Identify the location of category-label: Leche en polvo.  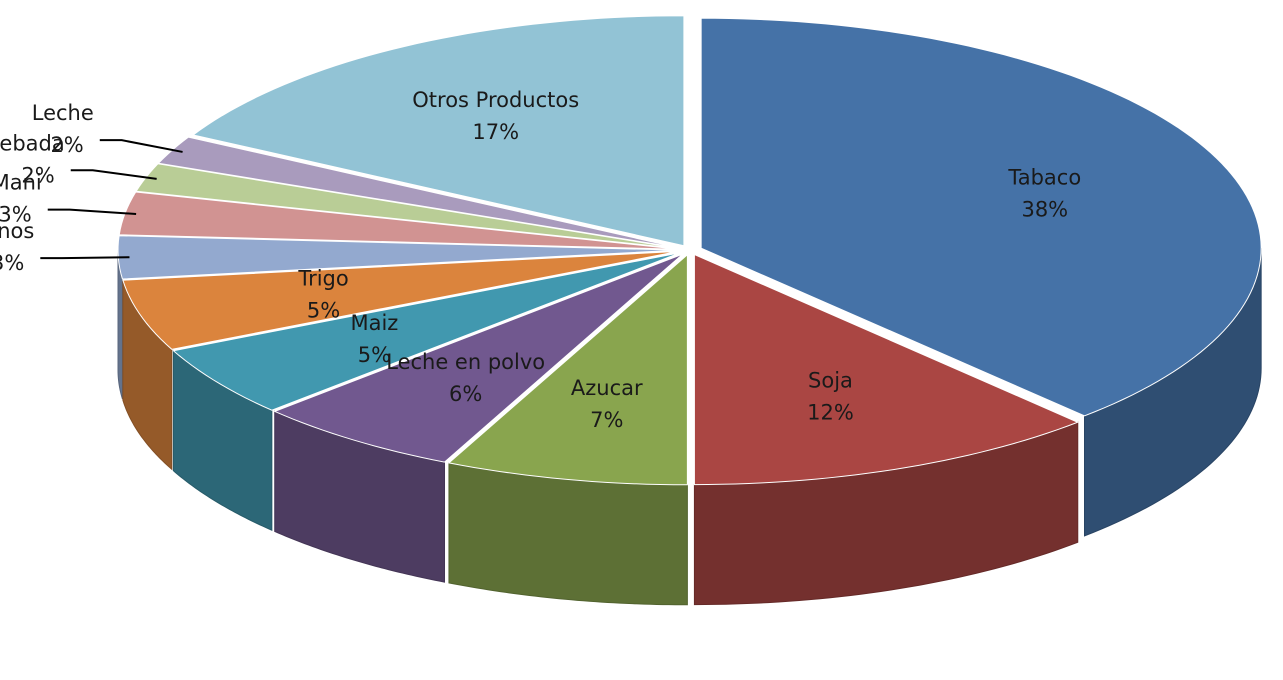
(465, 362).